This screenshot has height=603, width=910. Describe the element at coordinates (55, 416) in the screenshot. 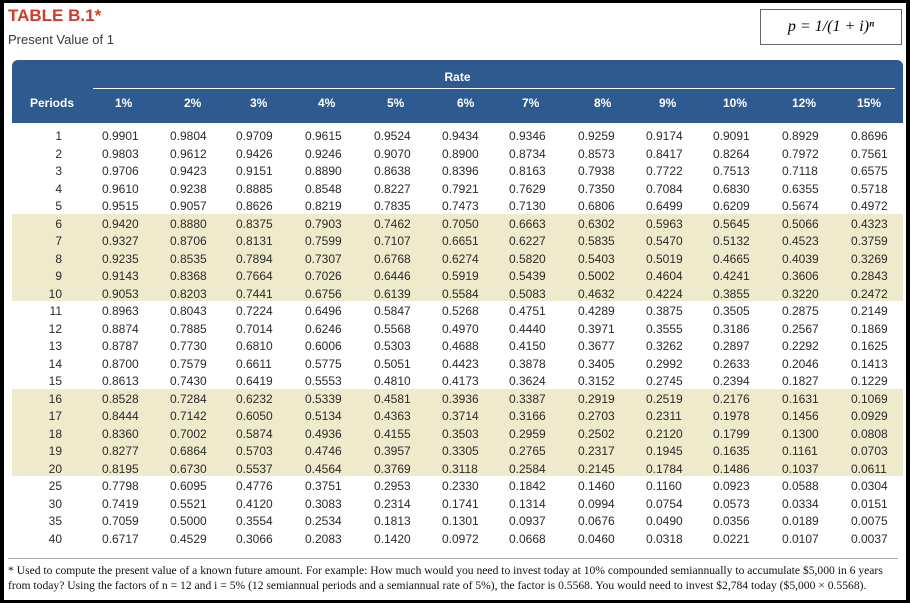

I see `period-cell: 17` at that location.